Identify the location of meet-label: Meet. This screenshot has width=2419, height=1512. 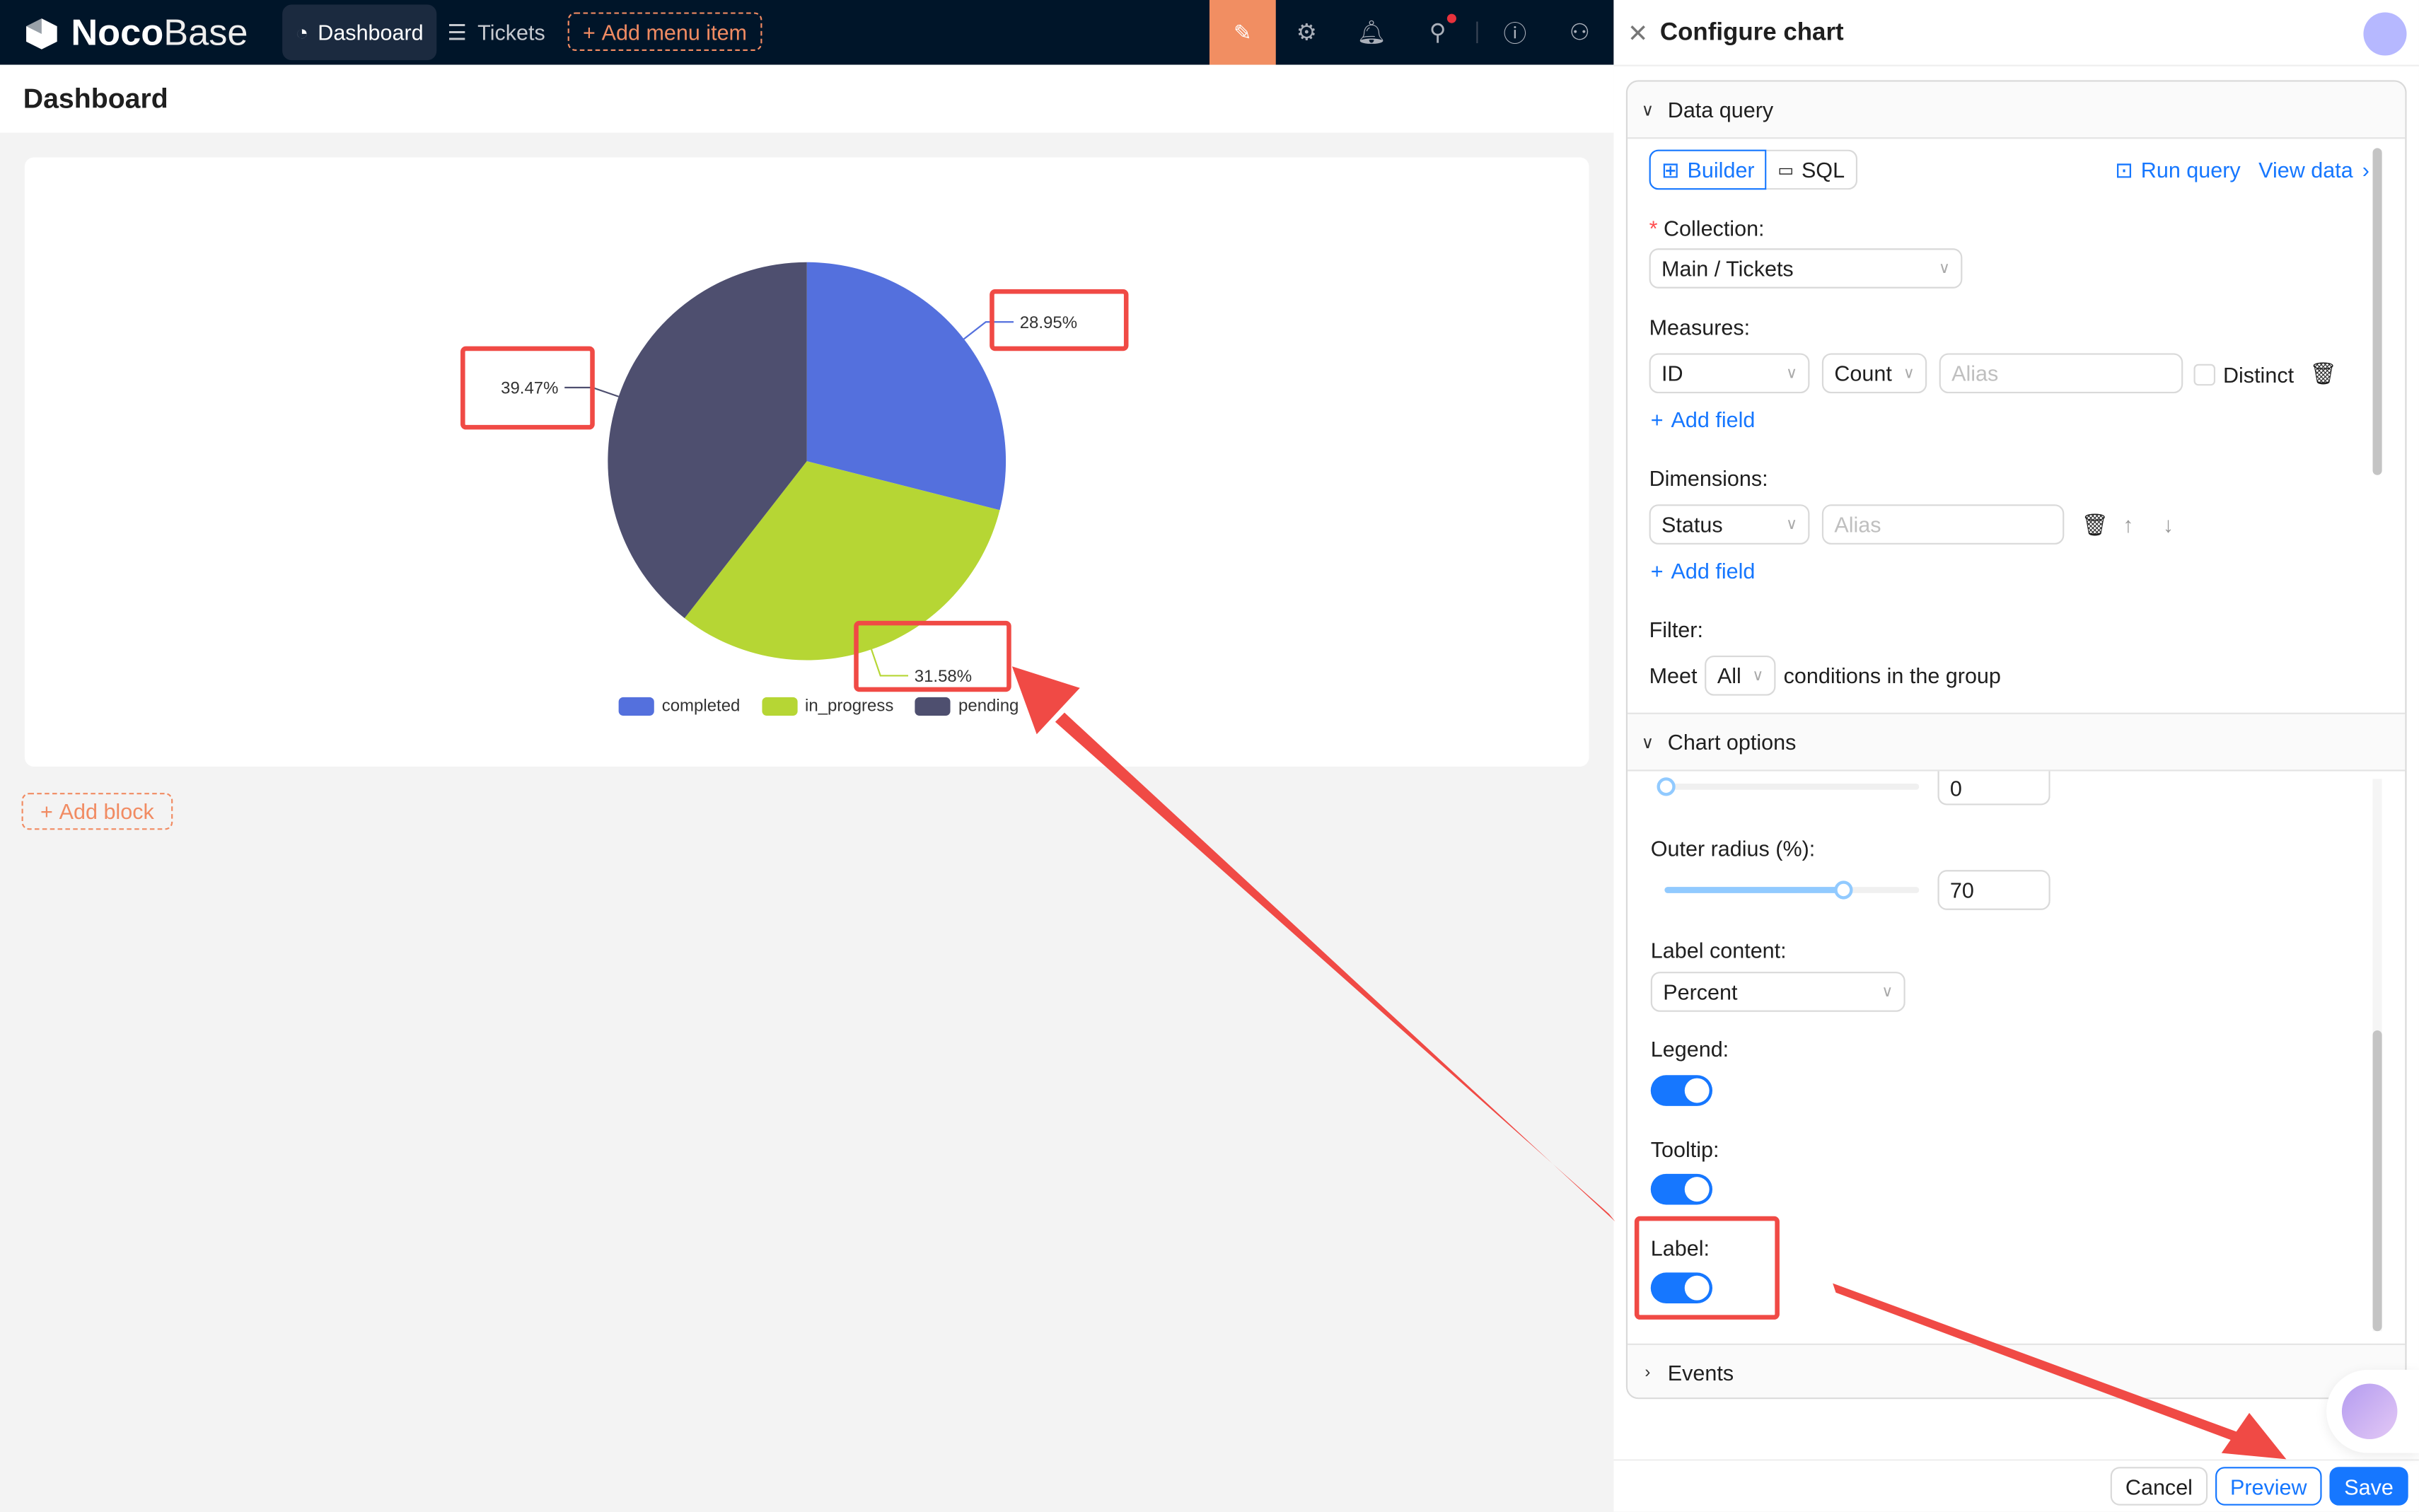
(1674, 675).